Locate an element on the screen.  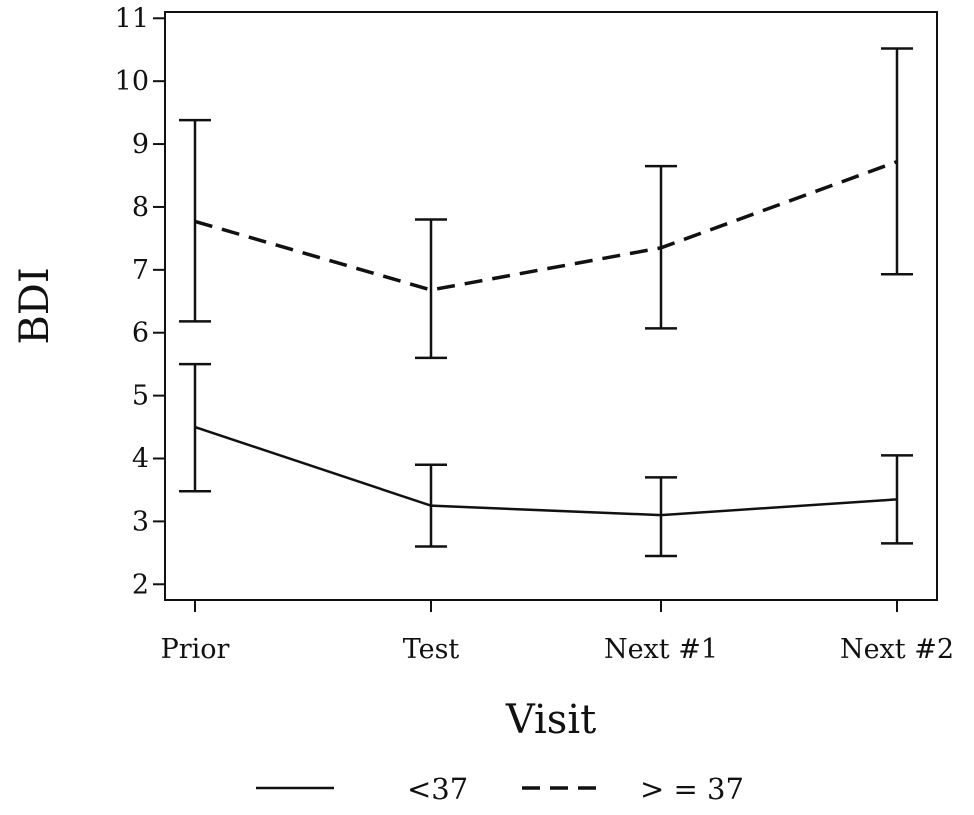
y-tick-label: 5 is located at coordinates (140, 396).